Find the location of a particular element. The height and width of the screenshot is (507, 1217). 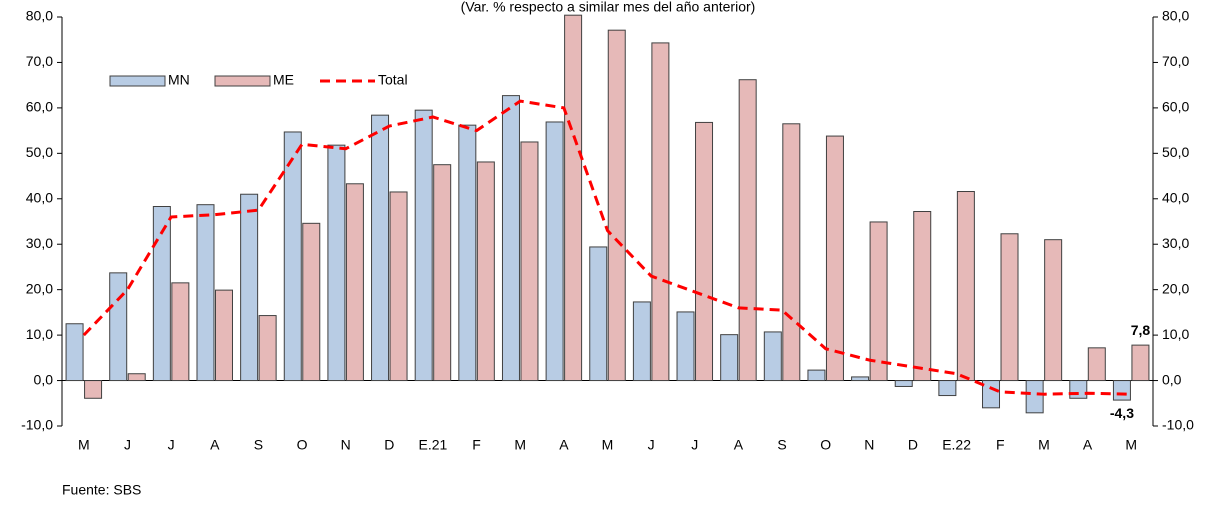

y2-tick-label: 10,0 is located at coordinates (1175, 334).